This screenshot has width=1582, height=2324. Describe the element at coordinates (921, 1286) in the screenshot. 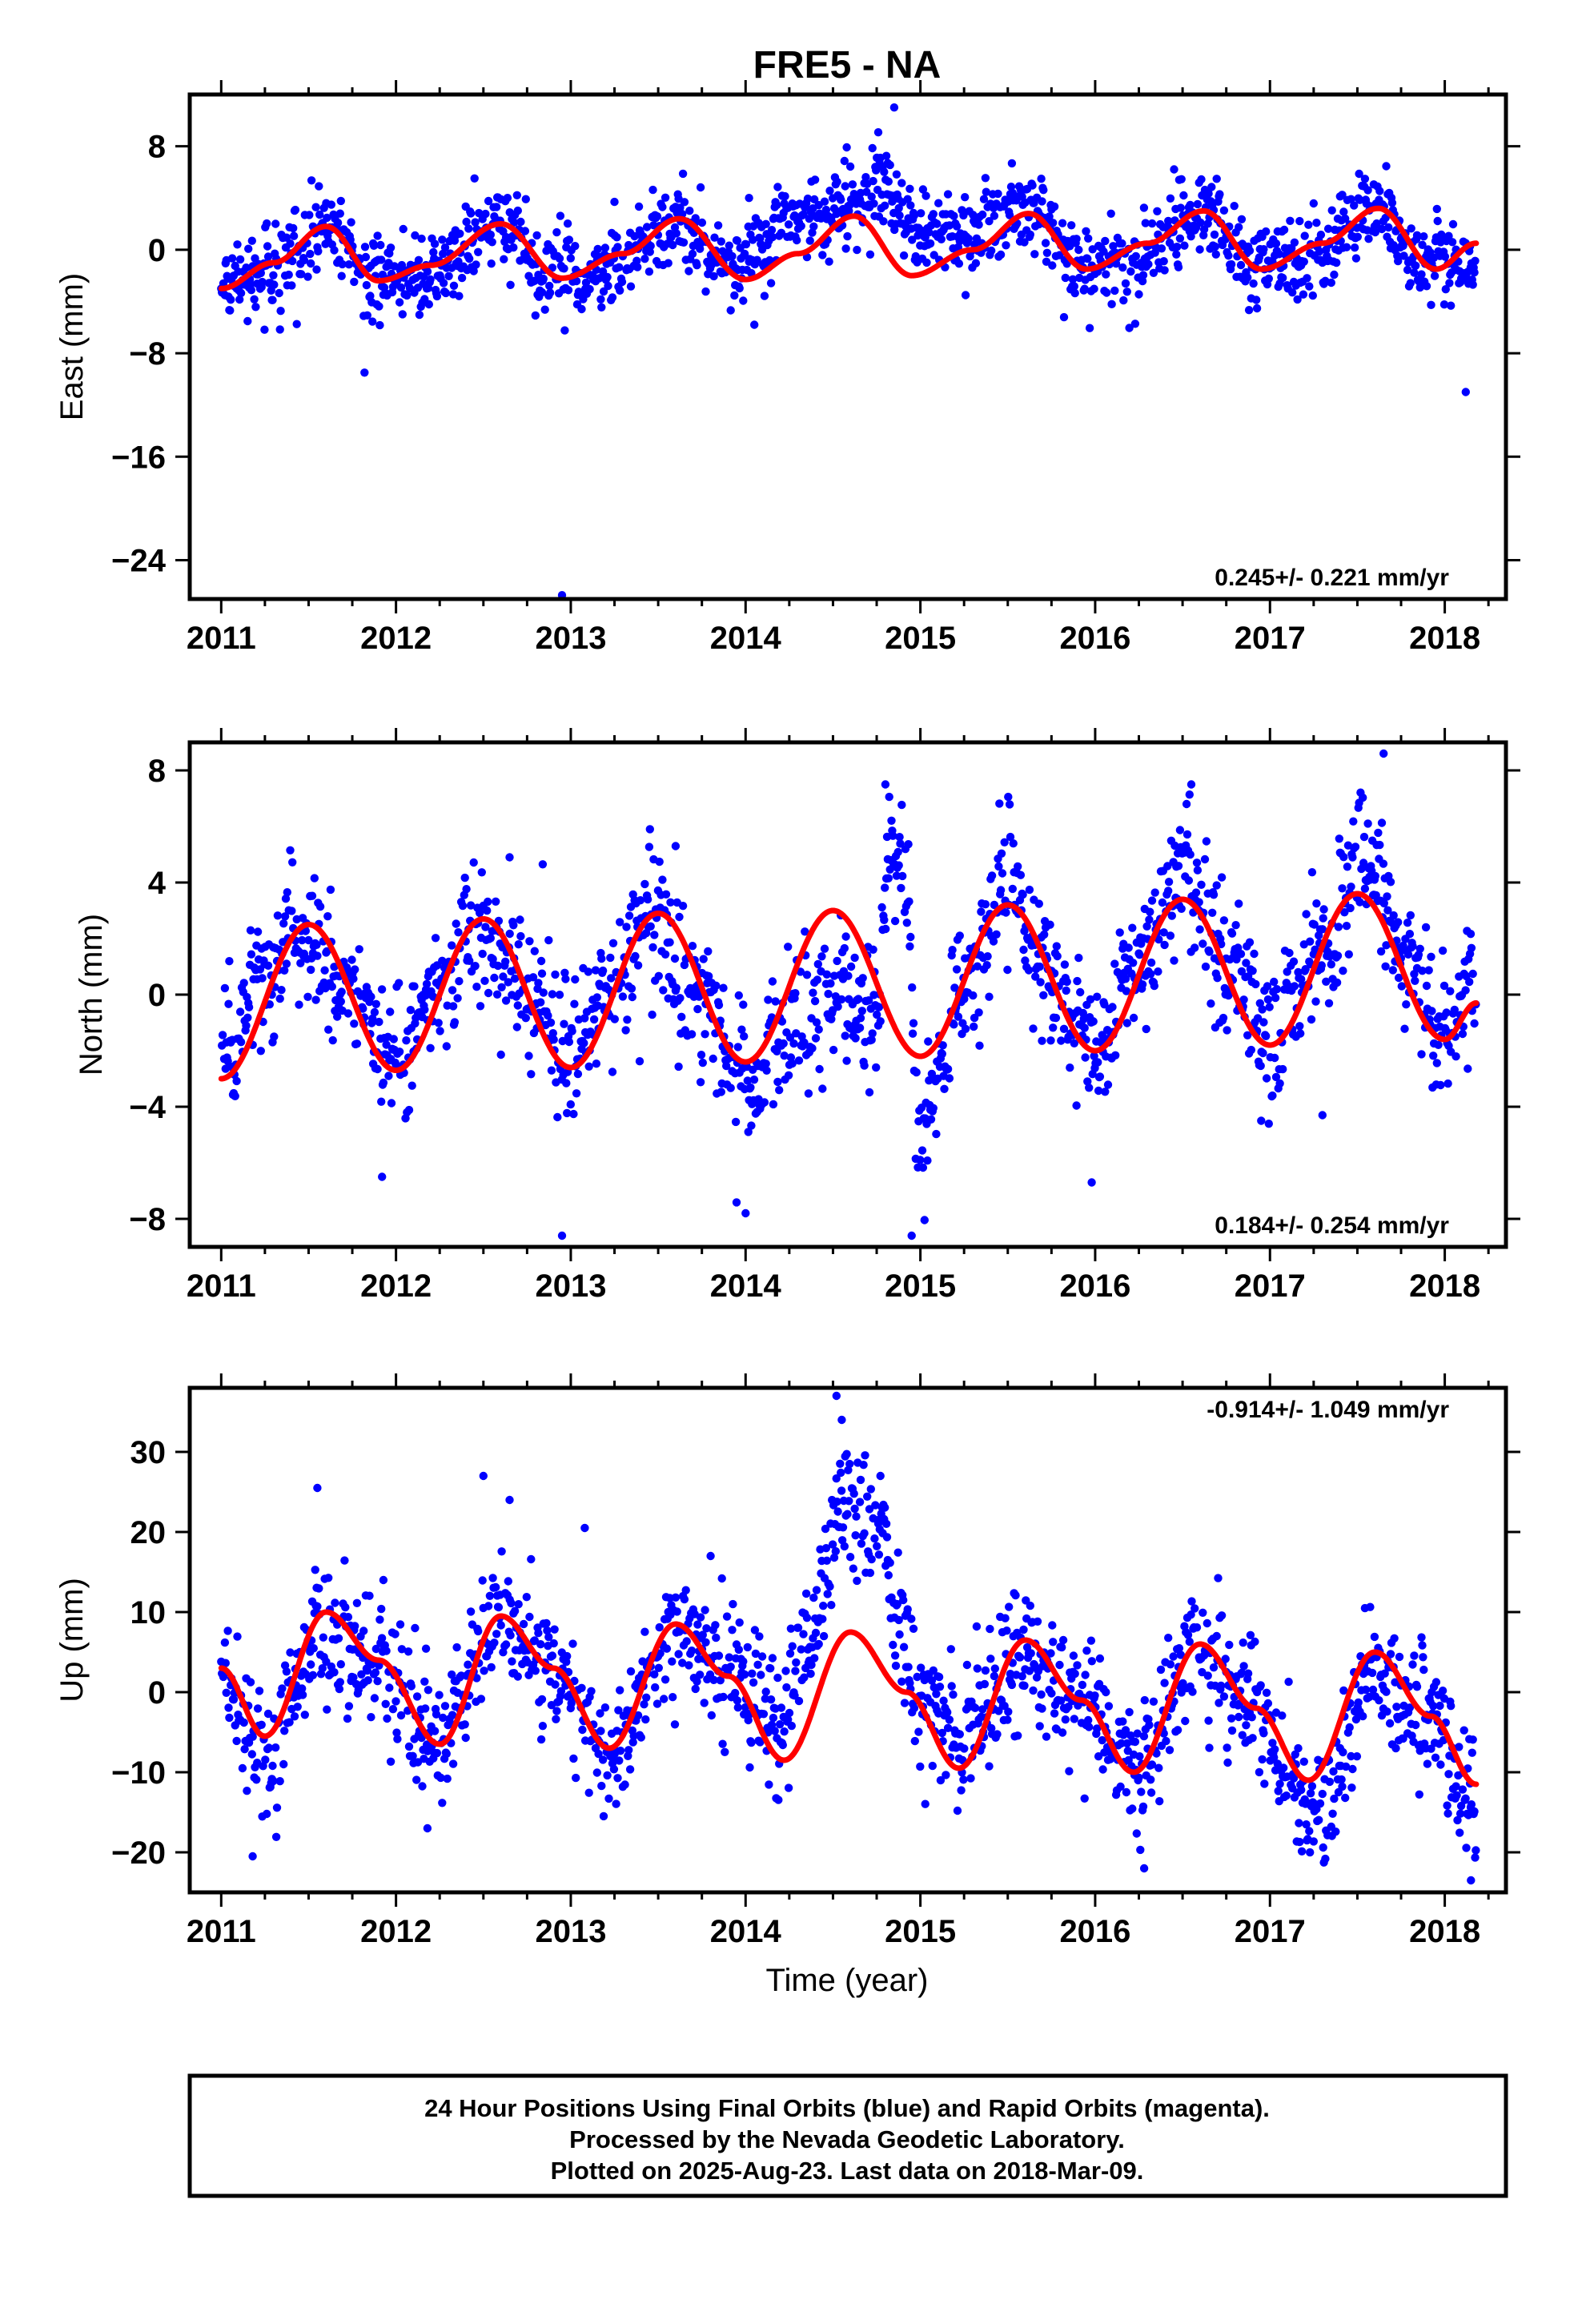

I see `north-x-tick-label: 2015` at that location.